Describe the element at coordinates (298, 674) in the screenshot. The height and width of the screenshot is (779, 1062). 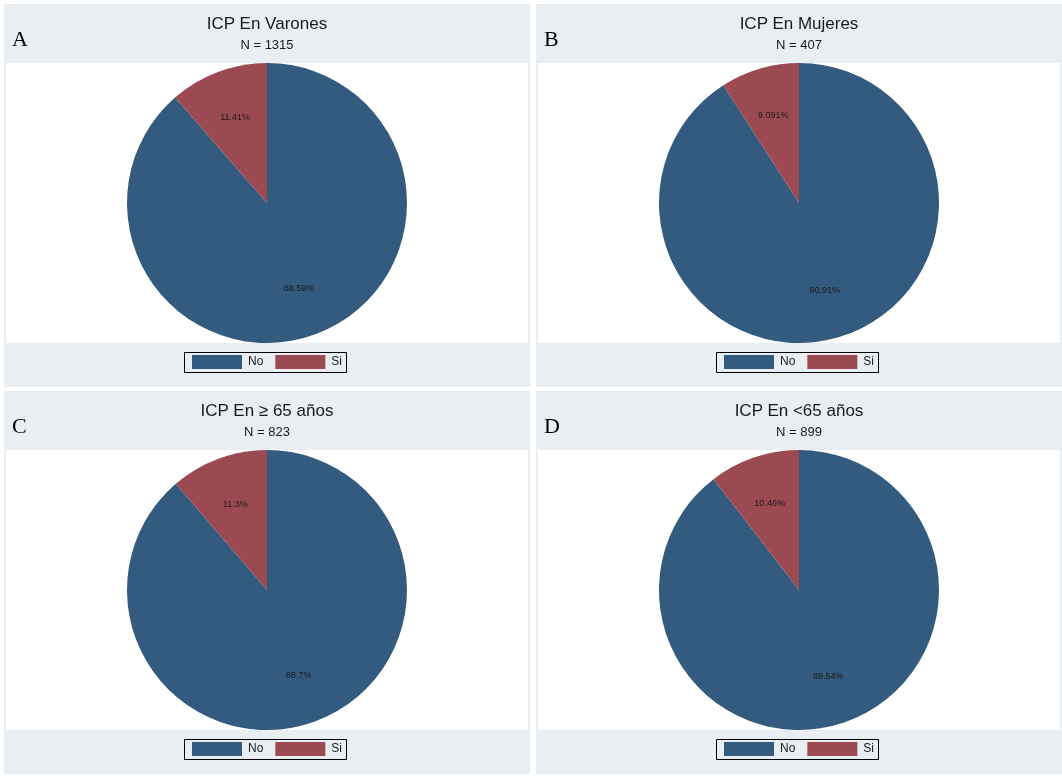
I see `data-label: 88.7%` at that location.